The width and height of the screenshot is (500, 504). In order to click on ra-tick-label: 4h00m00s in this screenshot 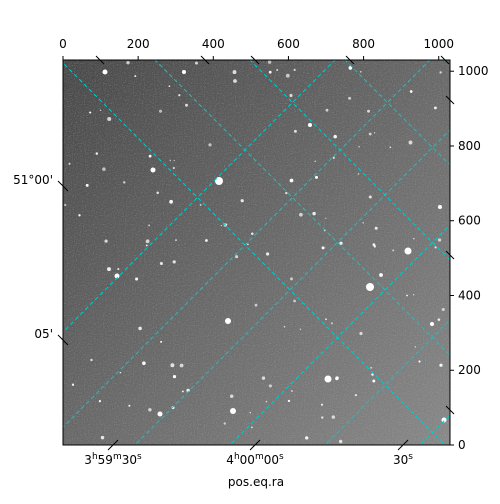, I will do `click(255, 459)`.